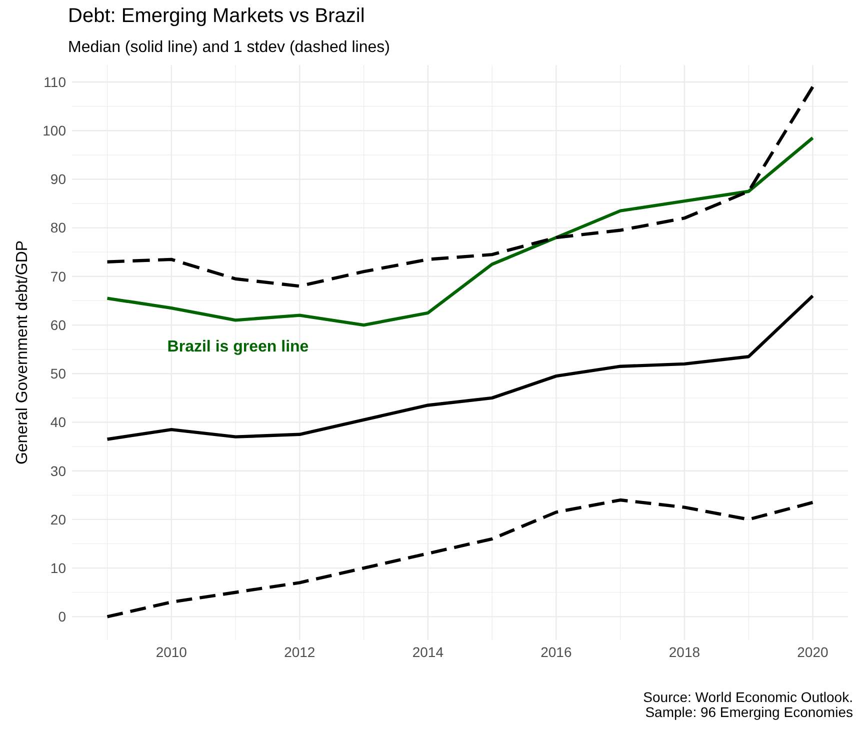  I want to click on x-tick-label: 2010, so click(172, 652).